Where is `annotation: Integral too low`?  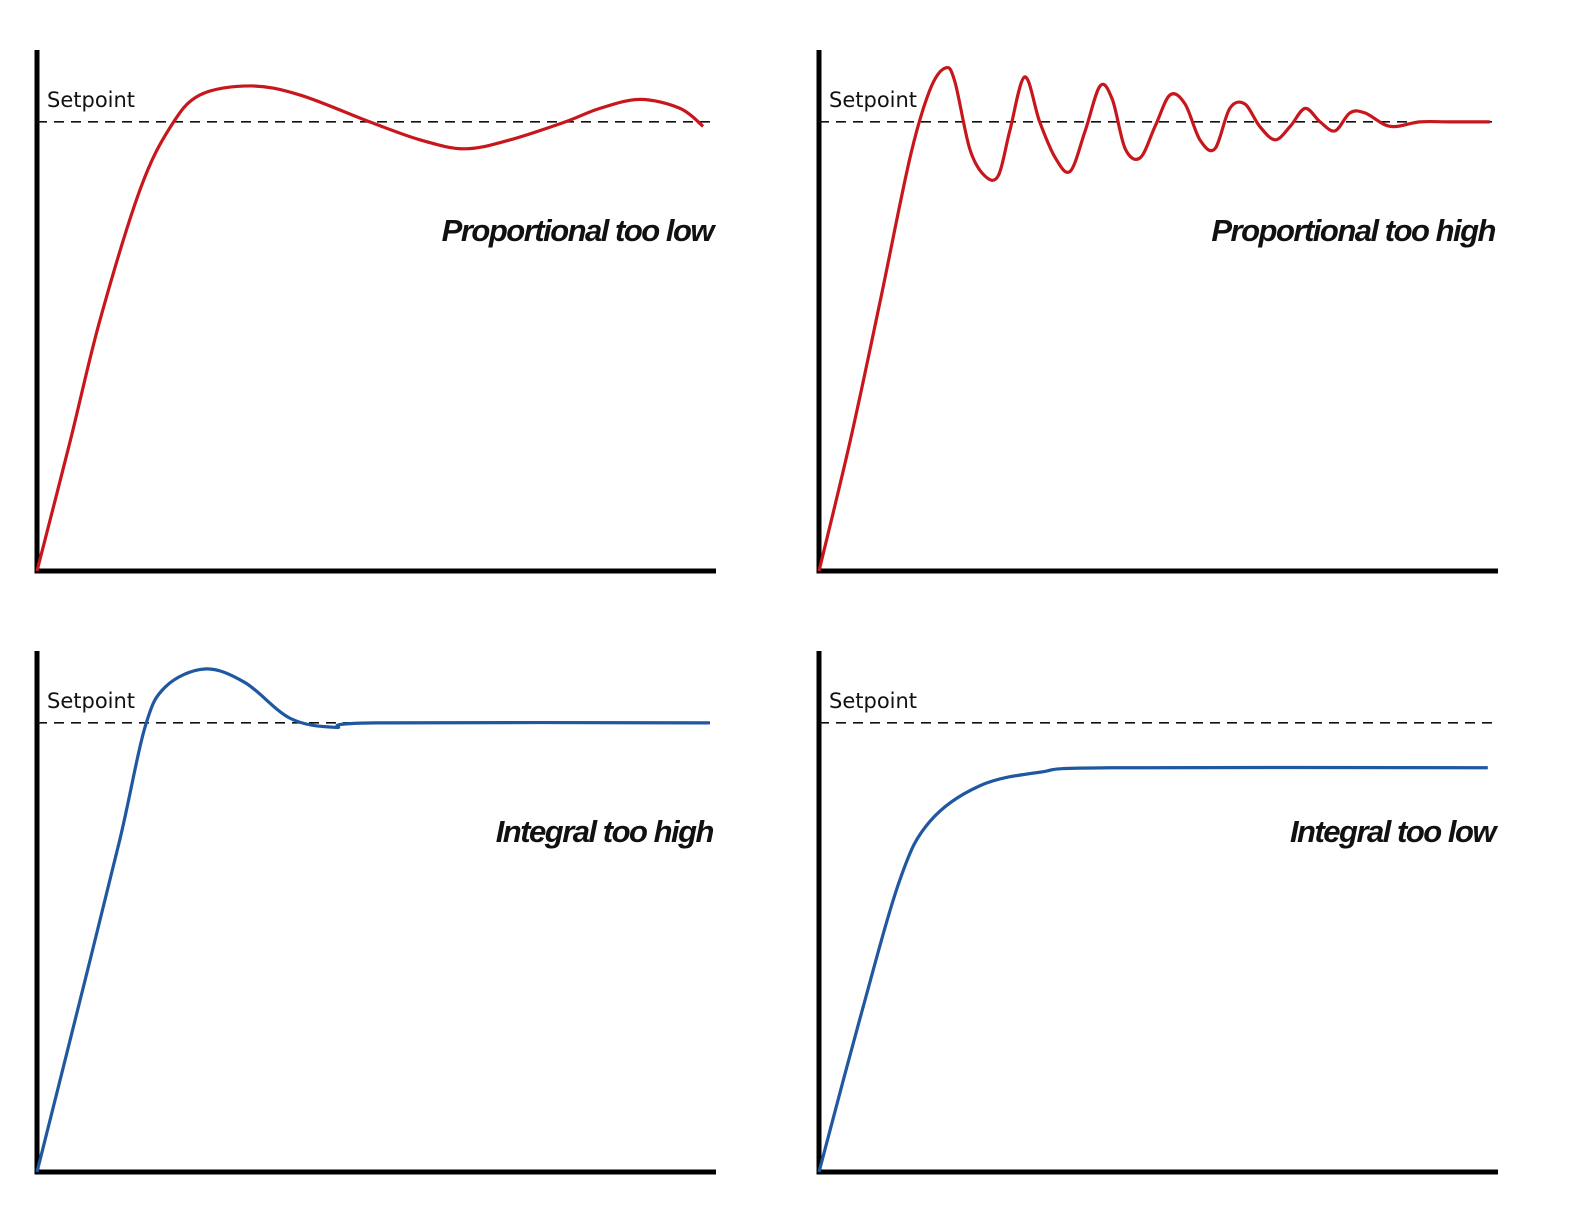
annotation: Integral too low is located at coordinates (1394, 831).